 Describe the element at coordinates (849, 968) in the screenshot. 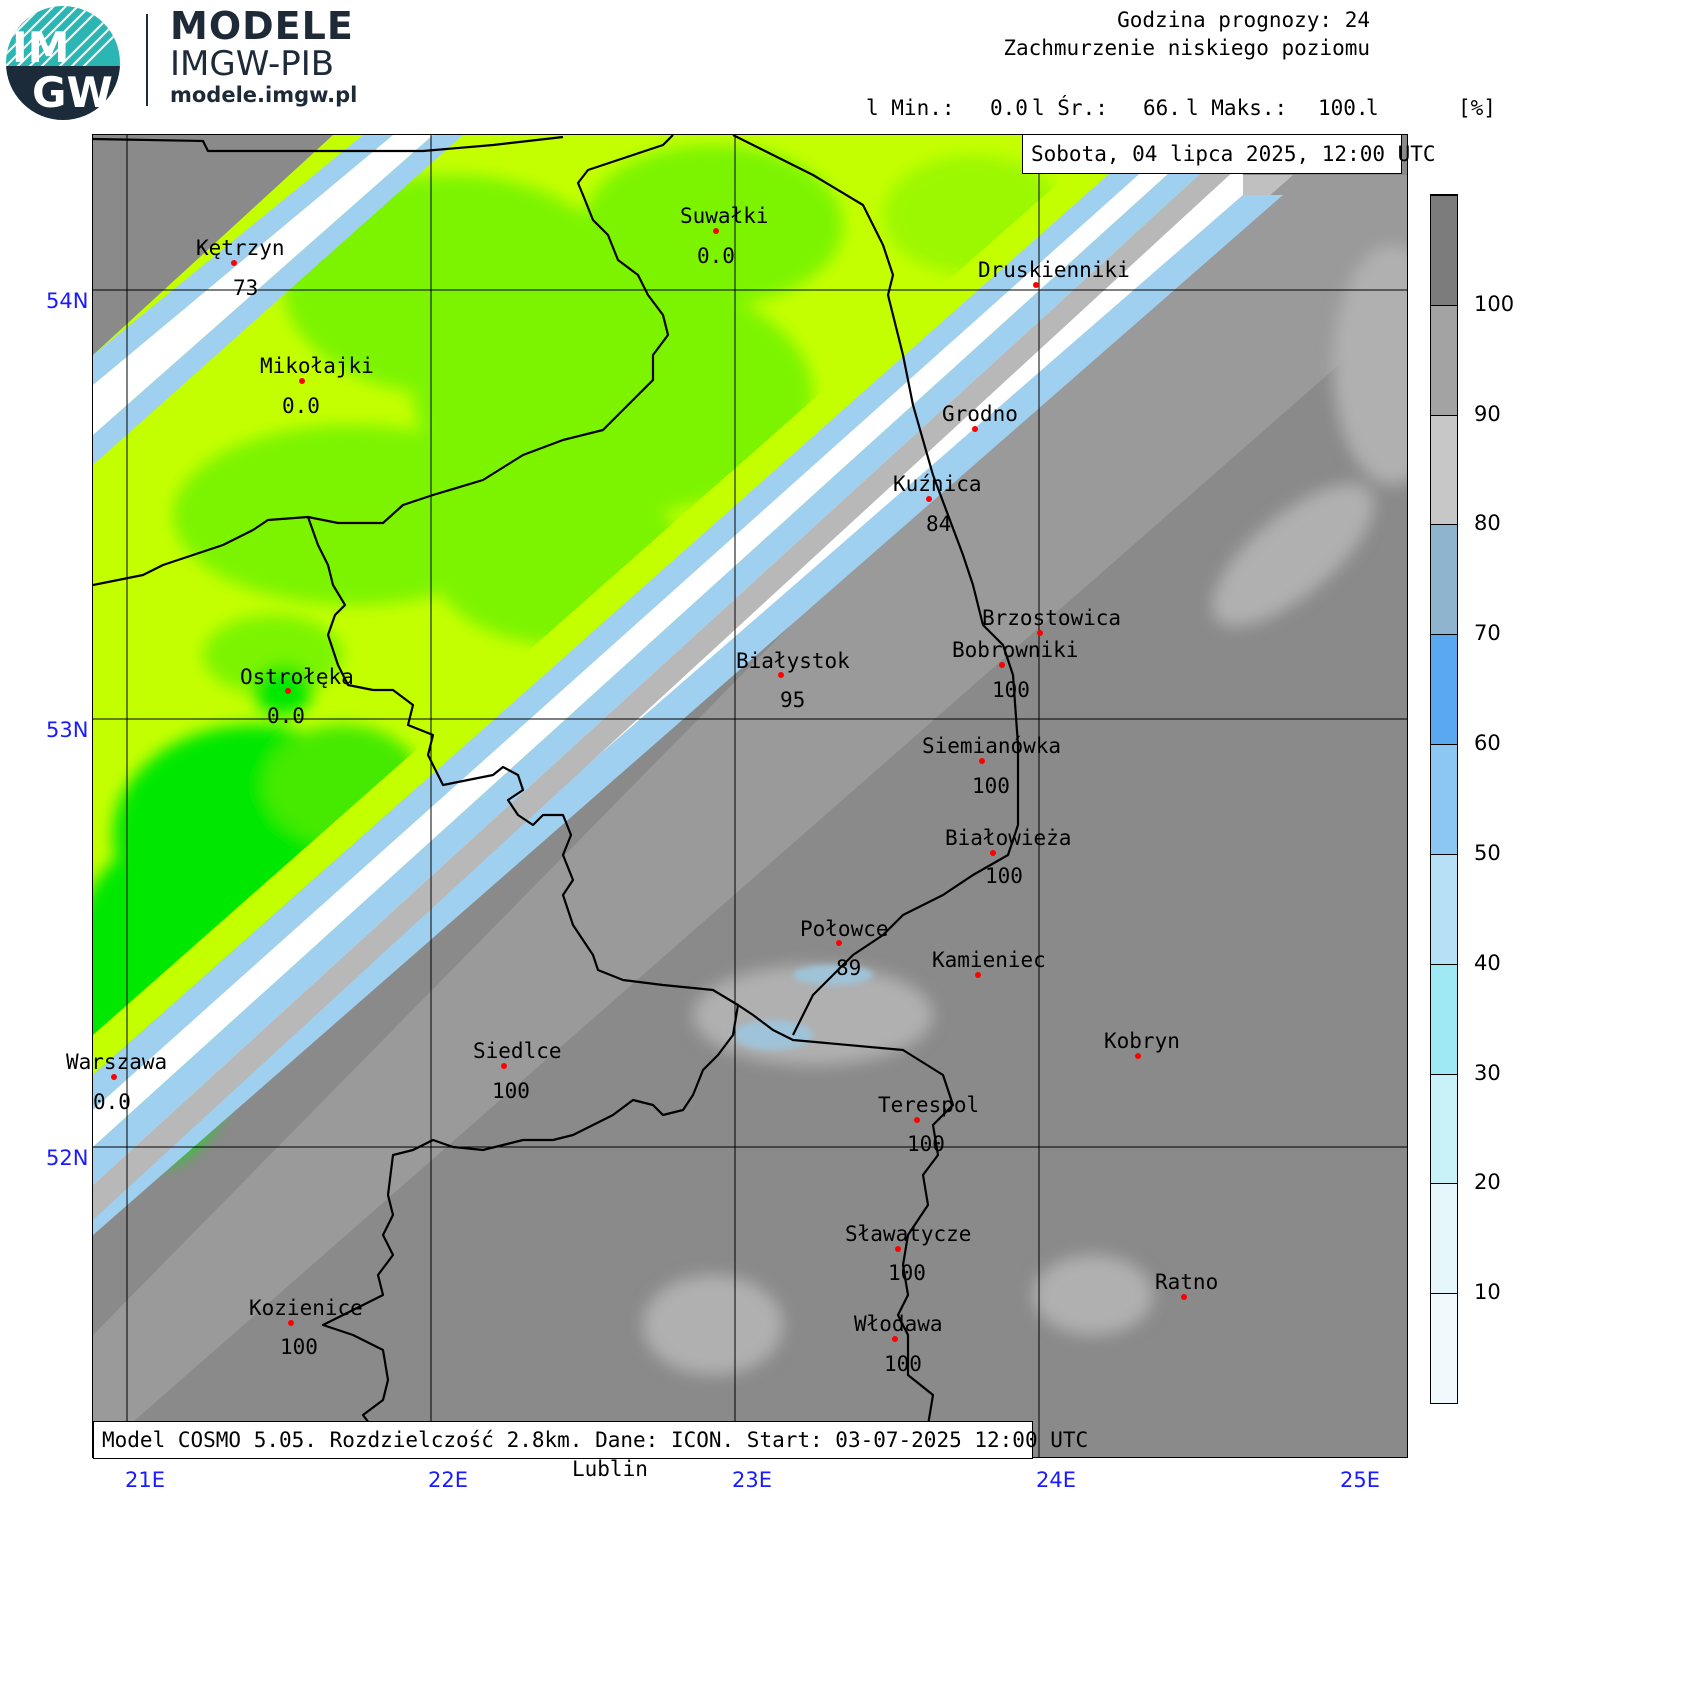

I see `city-value-polowce: 89` at that location.